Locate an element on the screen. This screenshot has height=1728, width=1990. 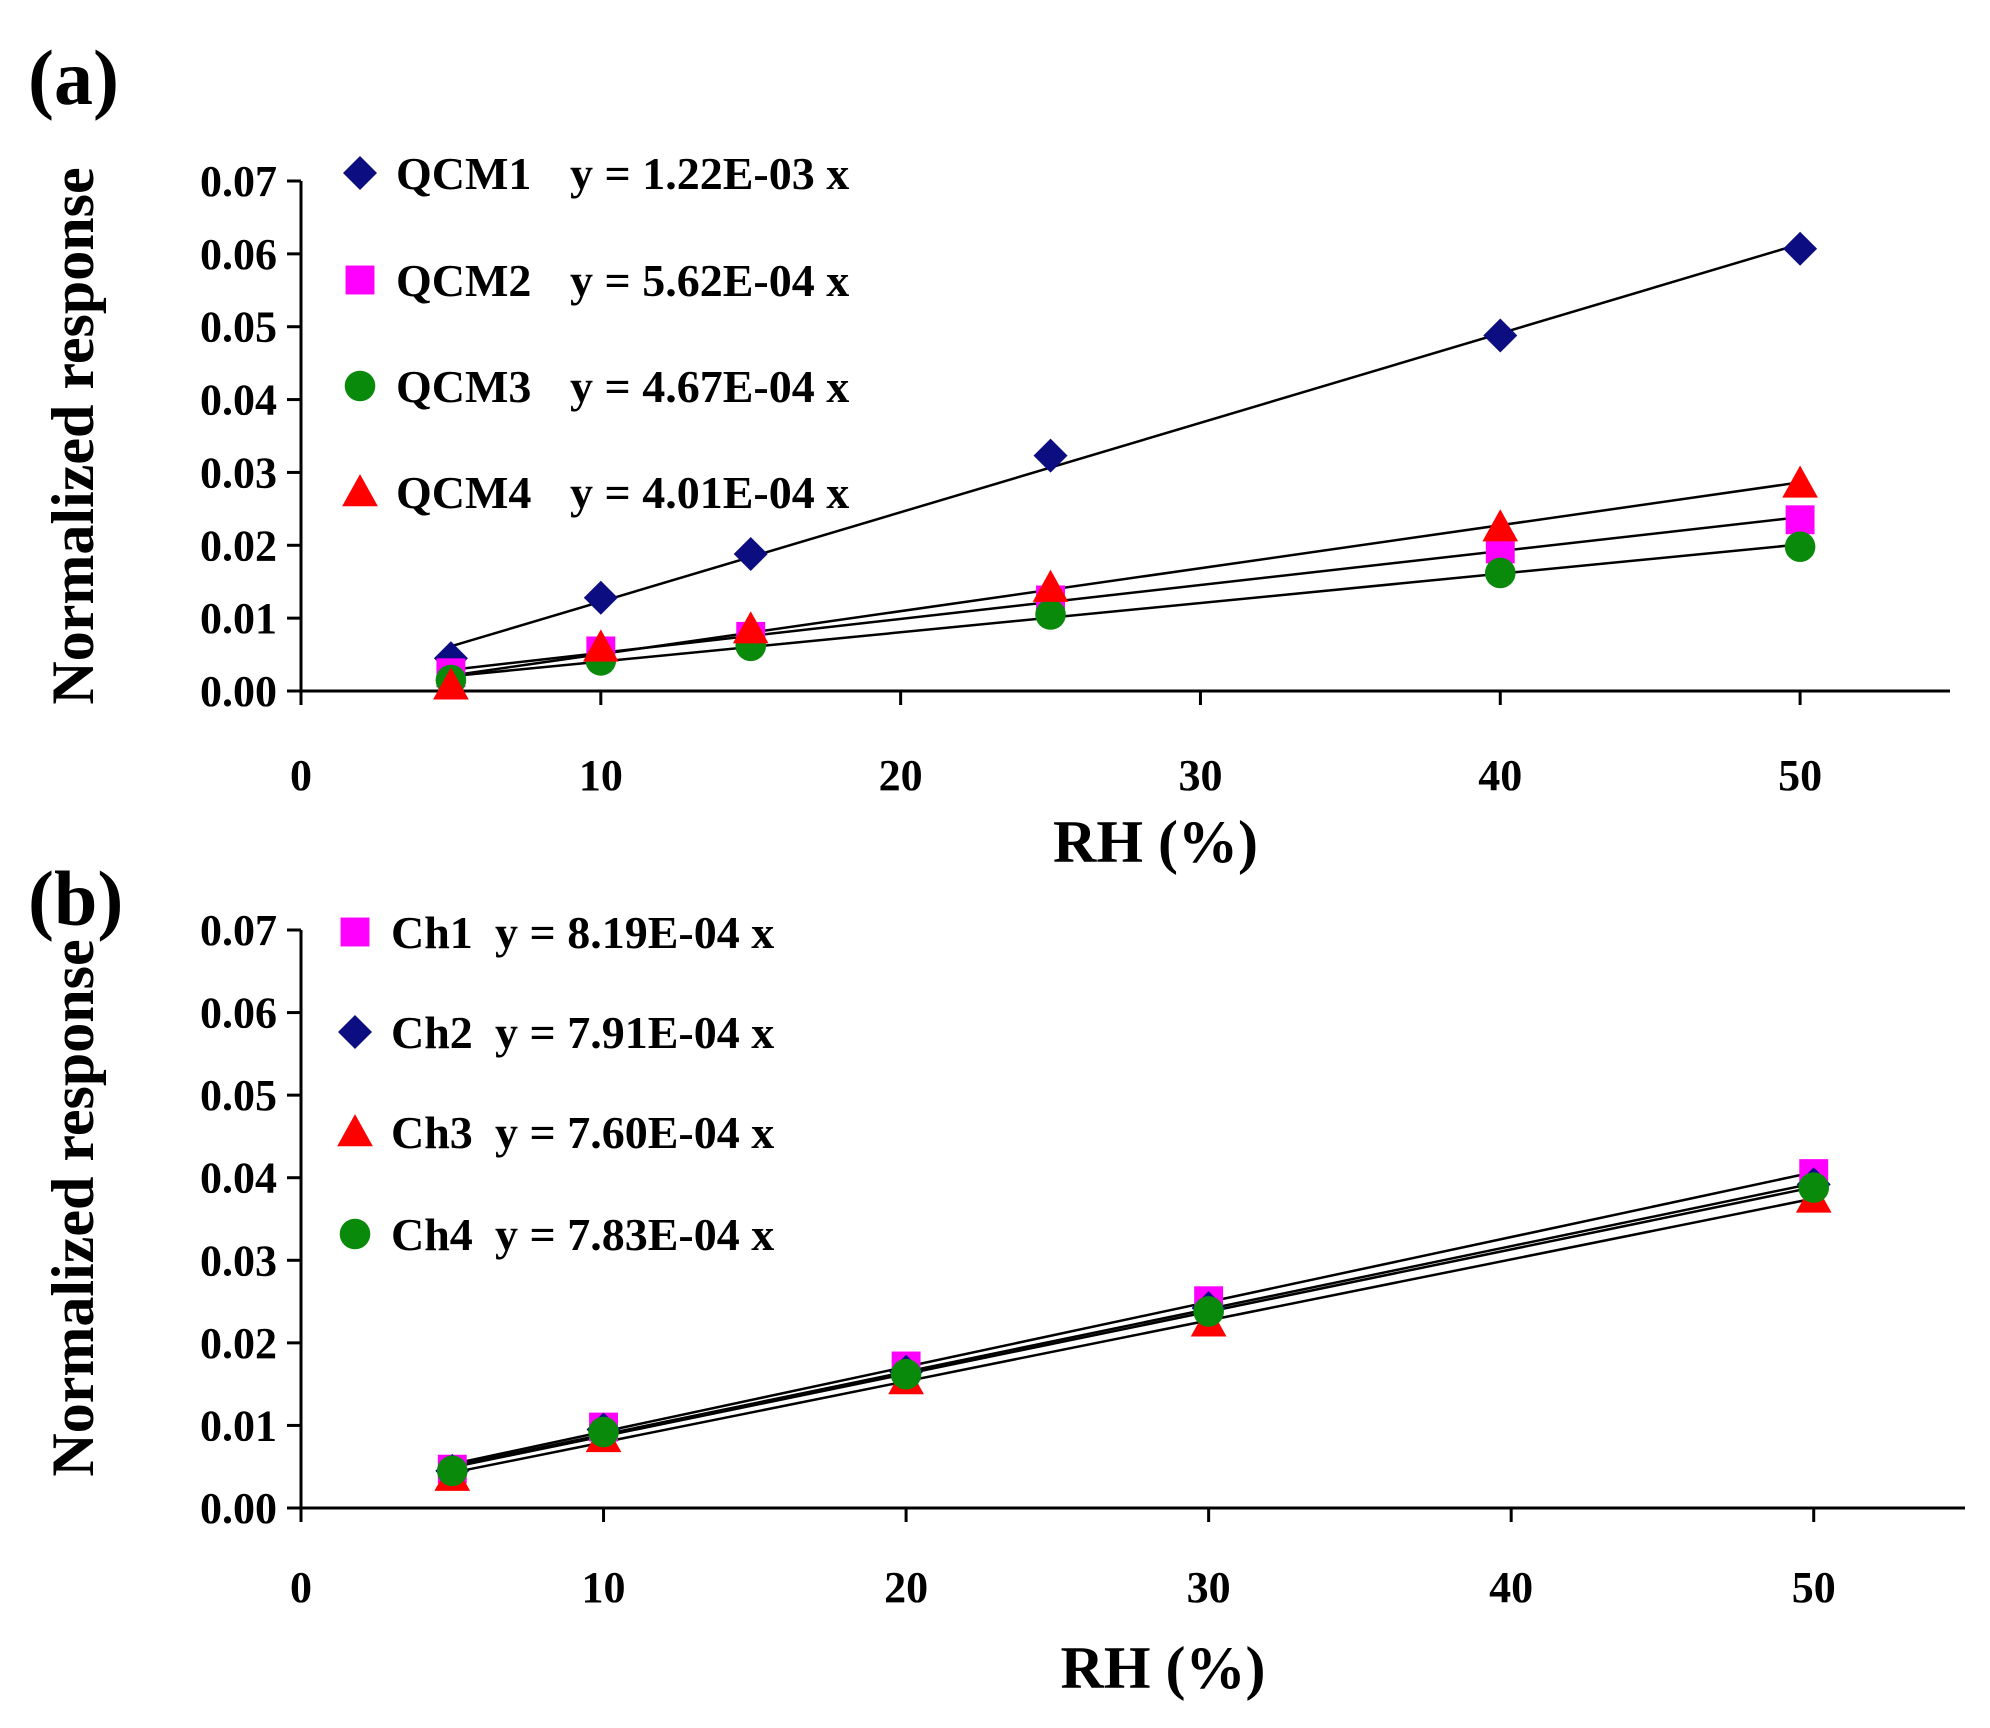
legend-marker-qcm2 is located at coordinates (360, 280).